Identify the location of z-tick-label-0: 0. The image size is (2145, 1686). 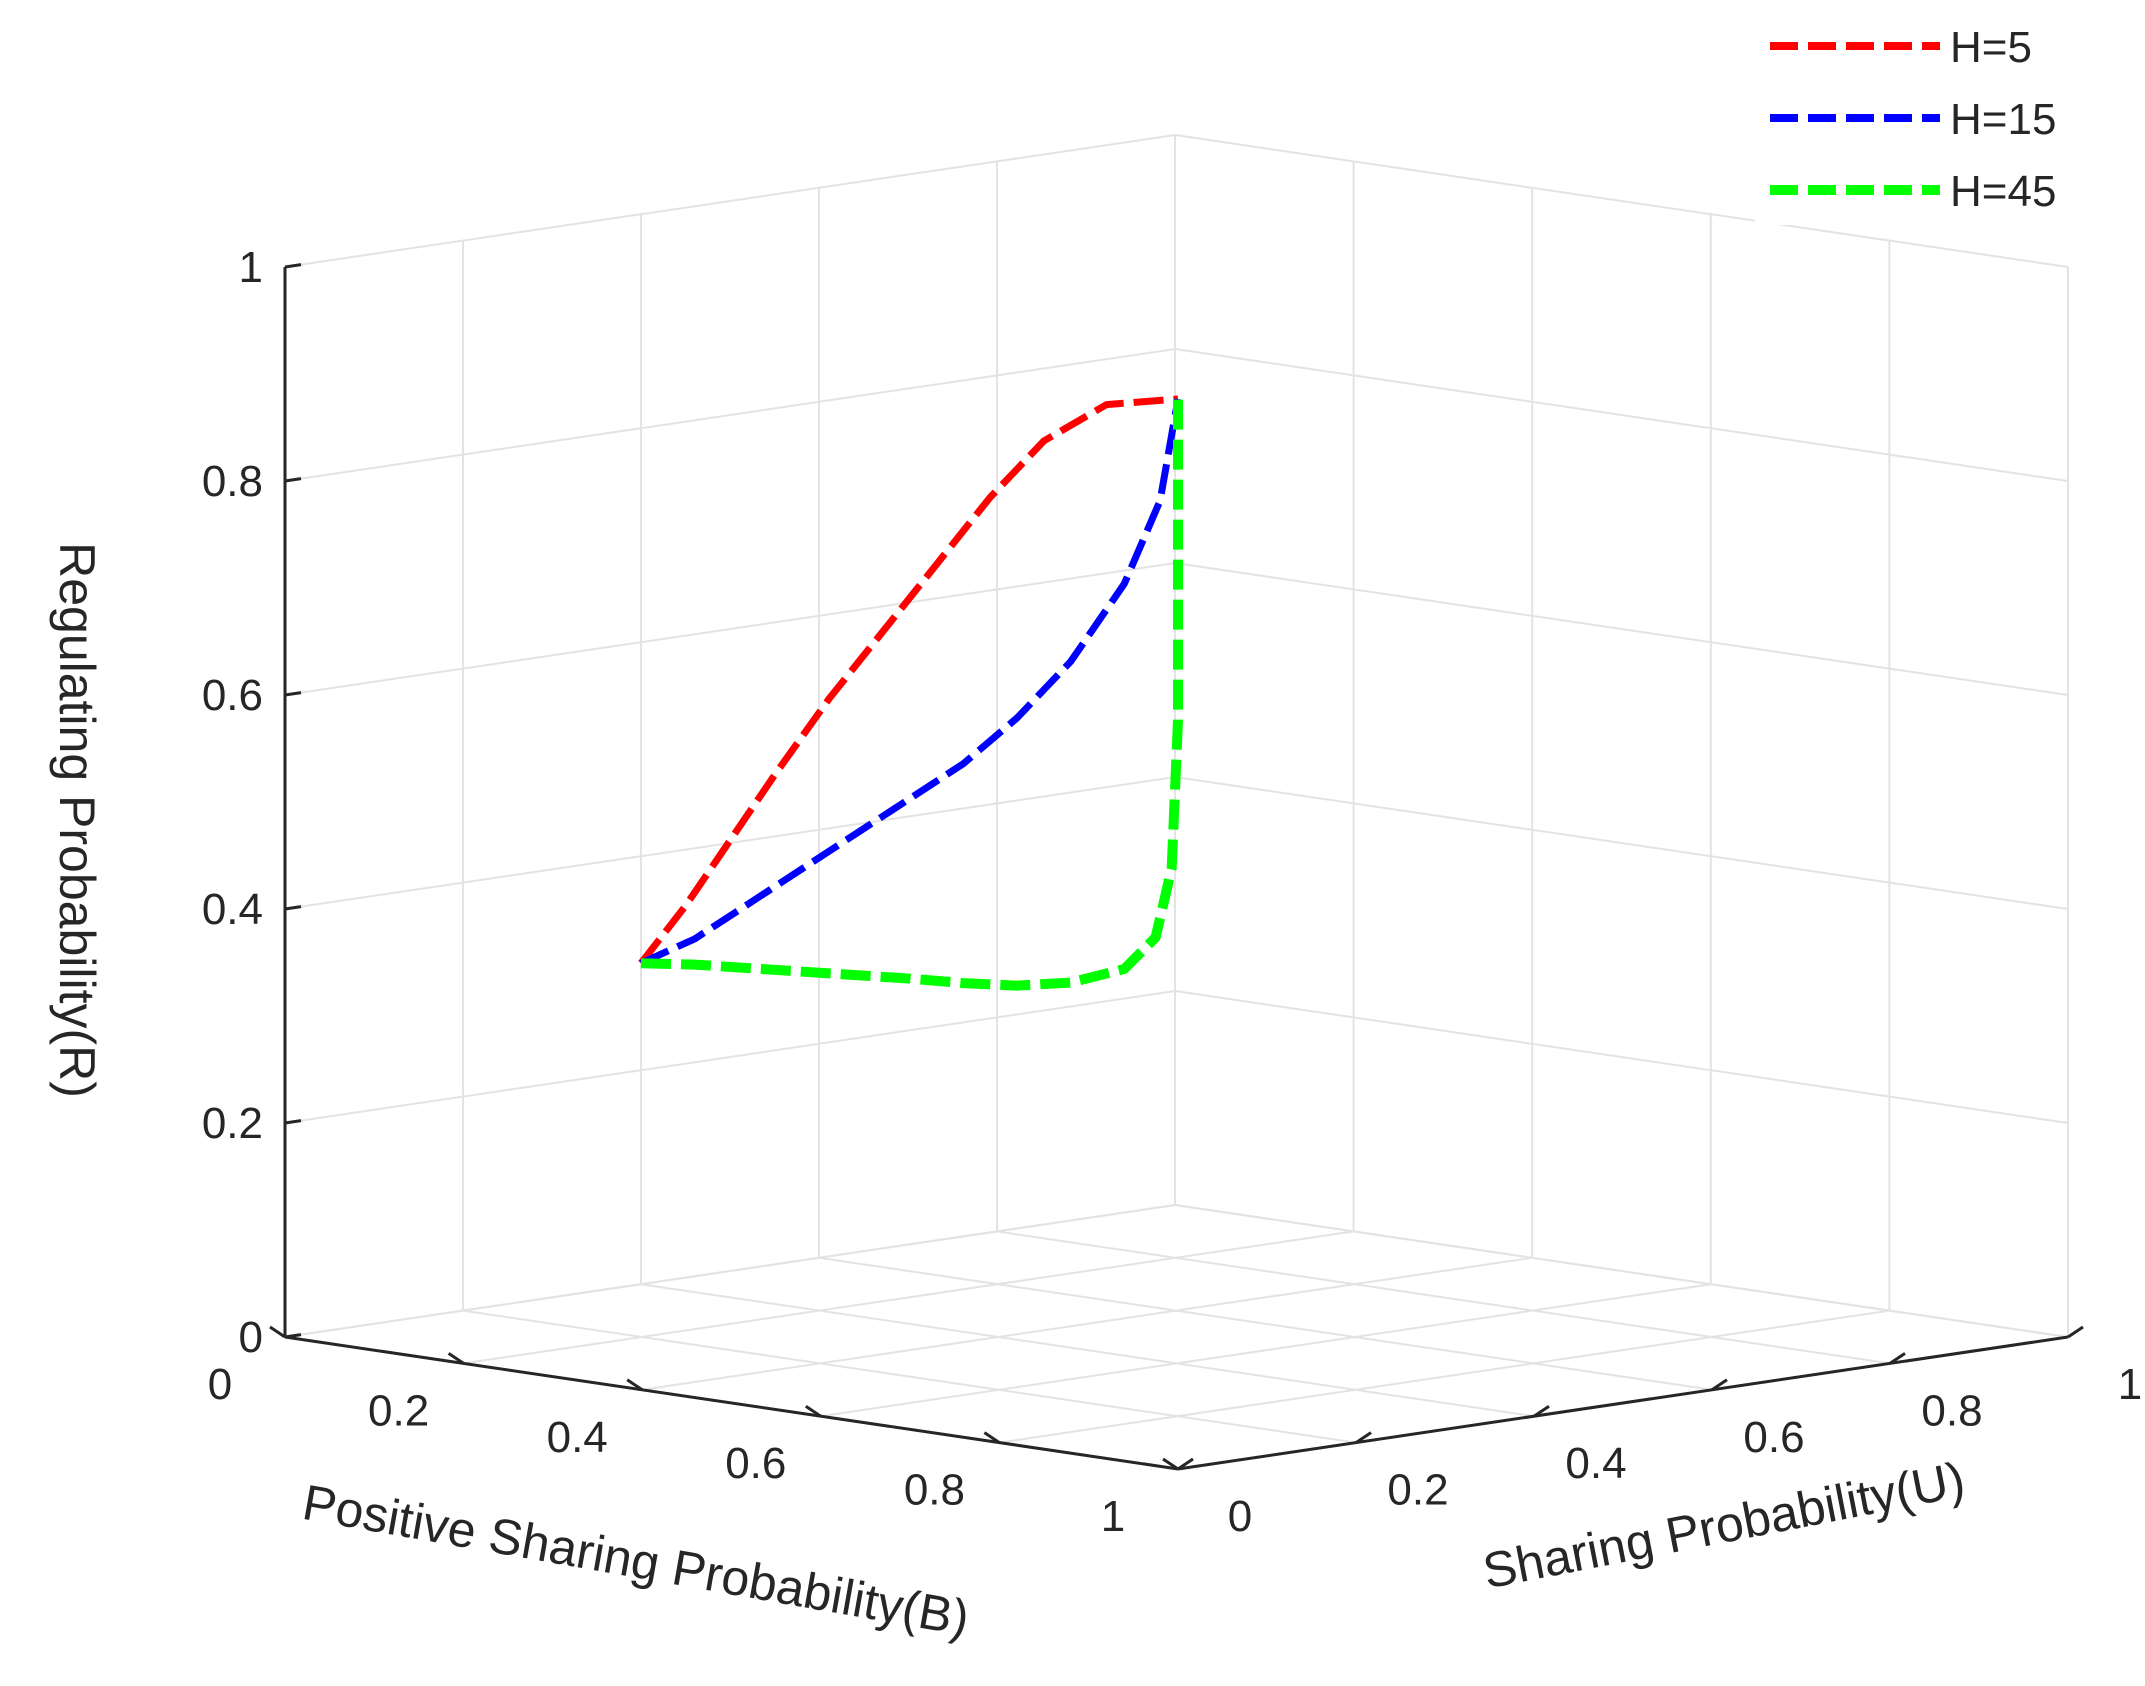
(251, 1337).